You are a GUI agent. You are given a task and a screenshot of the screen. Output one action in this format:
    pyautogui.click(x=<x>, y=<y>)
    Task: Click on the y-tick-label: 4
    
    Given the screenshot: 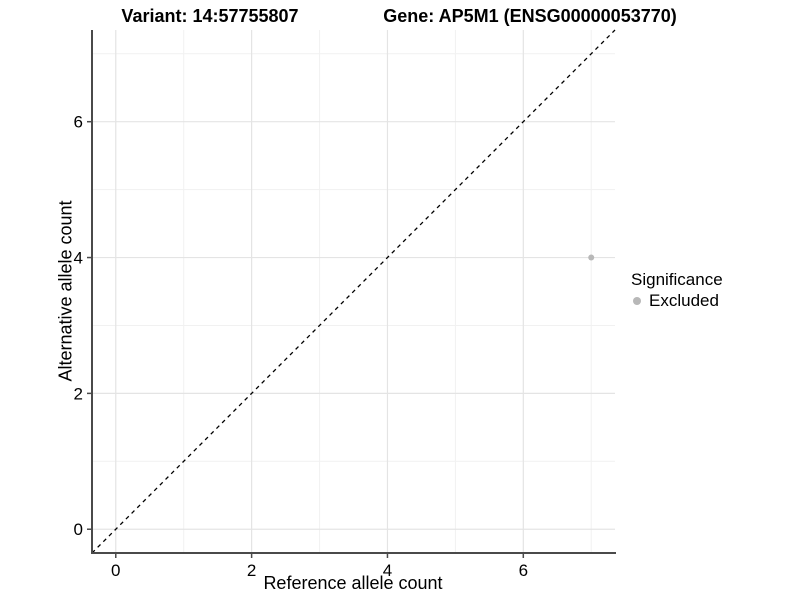 What is the action you would take?
    pyautogui.click(x=78, y=258)
    